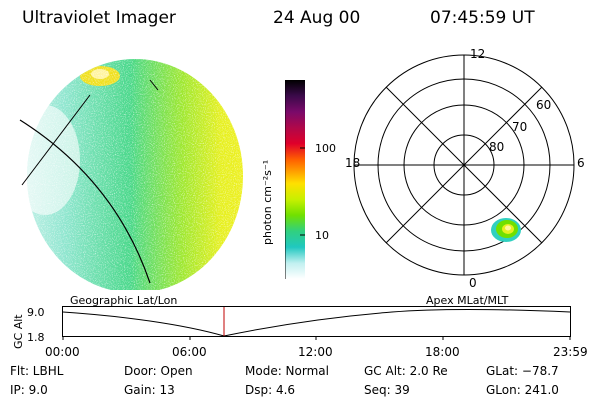 The height and width of the screenshot is (400, 600). I want to click on timeline-plot, so click(316, 323).